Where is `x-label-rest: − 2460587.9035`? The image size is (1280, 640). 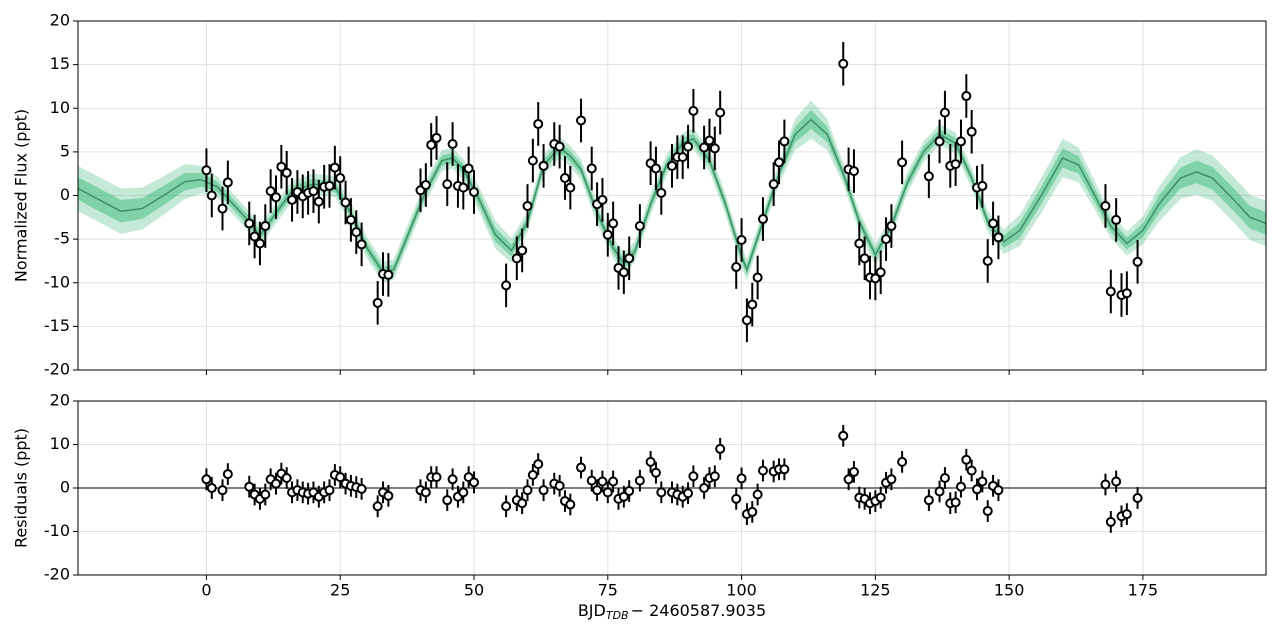 x-label-rest: − 2460587.9035 is located at coordinates (699, 610).